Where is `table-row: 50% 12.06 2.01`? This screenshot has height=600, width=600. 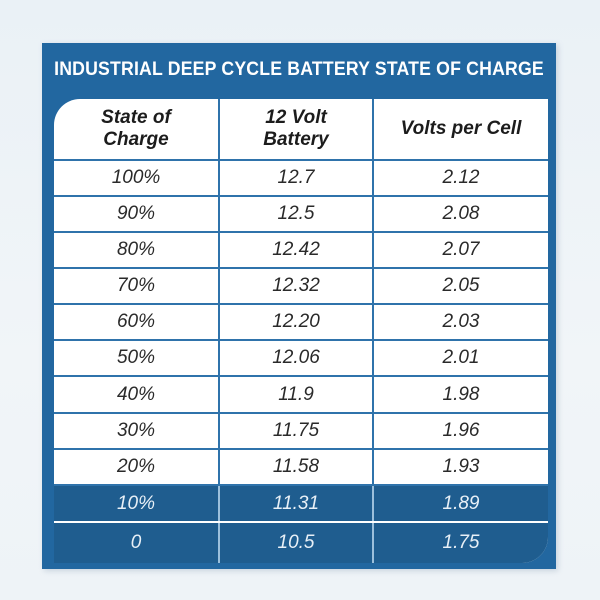
table-row: 50% 12.06 2.01 is located at coordinates (301, 359).